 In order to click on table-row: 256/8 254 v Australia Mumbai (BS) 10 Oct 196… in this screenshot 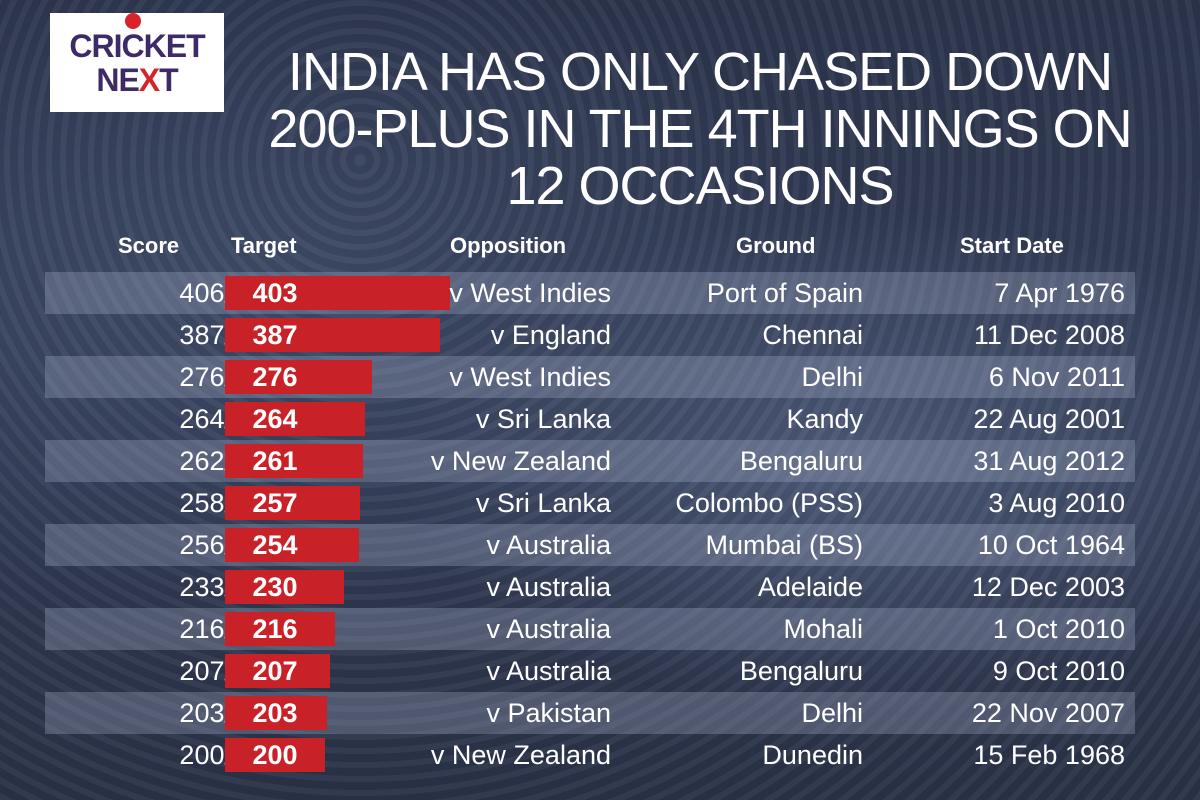, I will do `click(590, 545)`.